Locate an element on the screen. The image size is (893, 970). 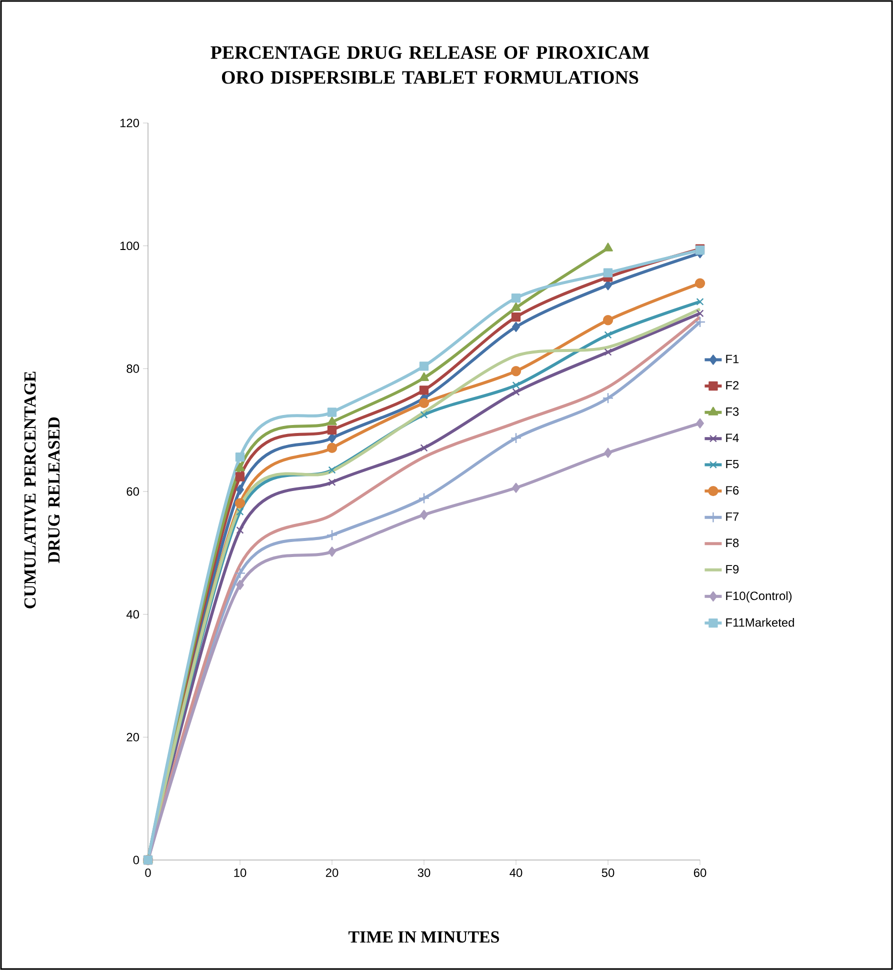
x-tick-label: 60 is located at coordinates (700, 872).